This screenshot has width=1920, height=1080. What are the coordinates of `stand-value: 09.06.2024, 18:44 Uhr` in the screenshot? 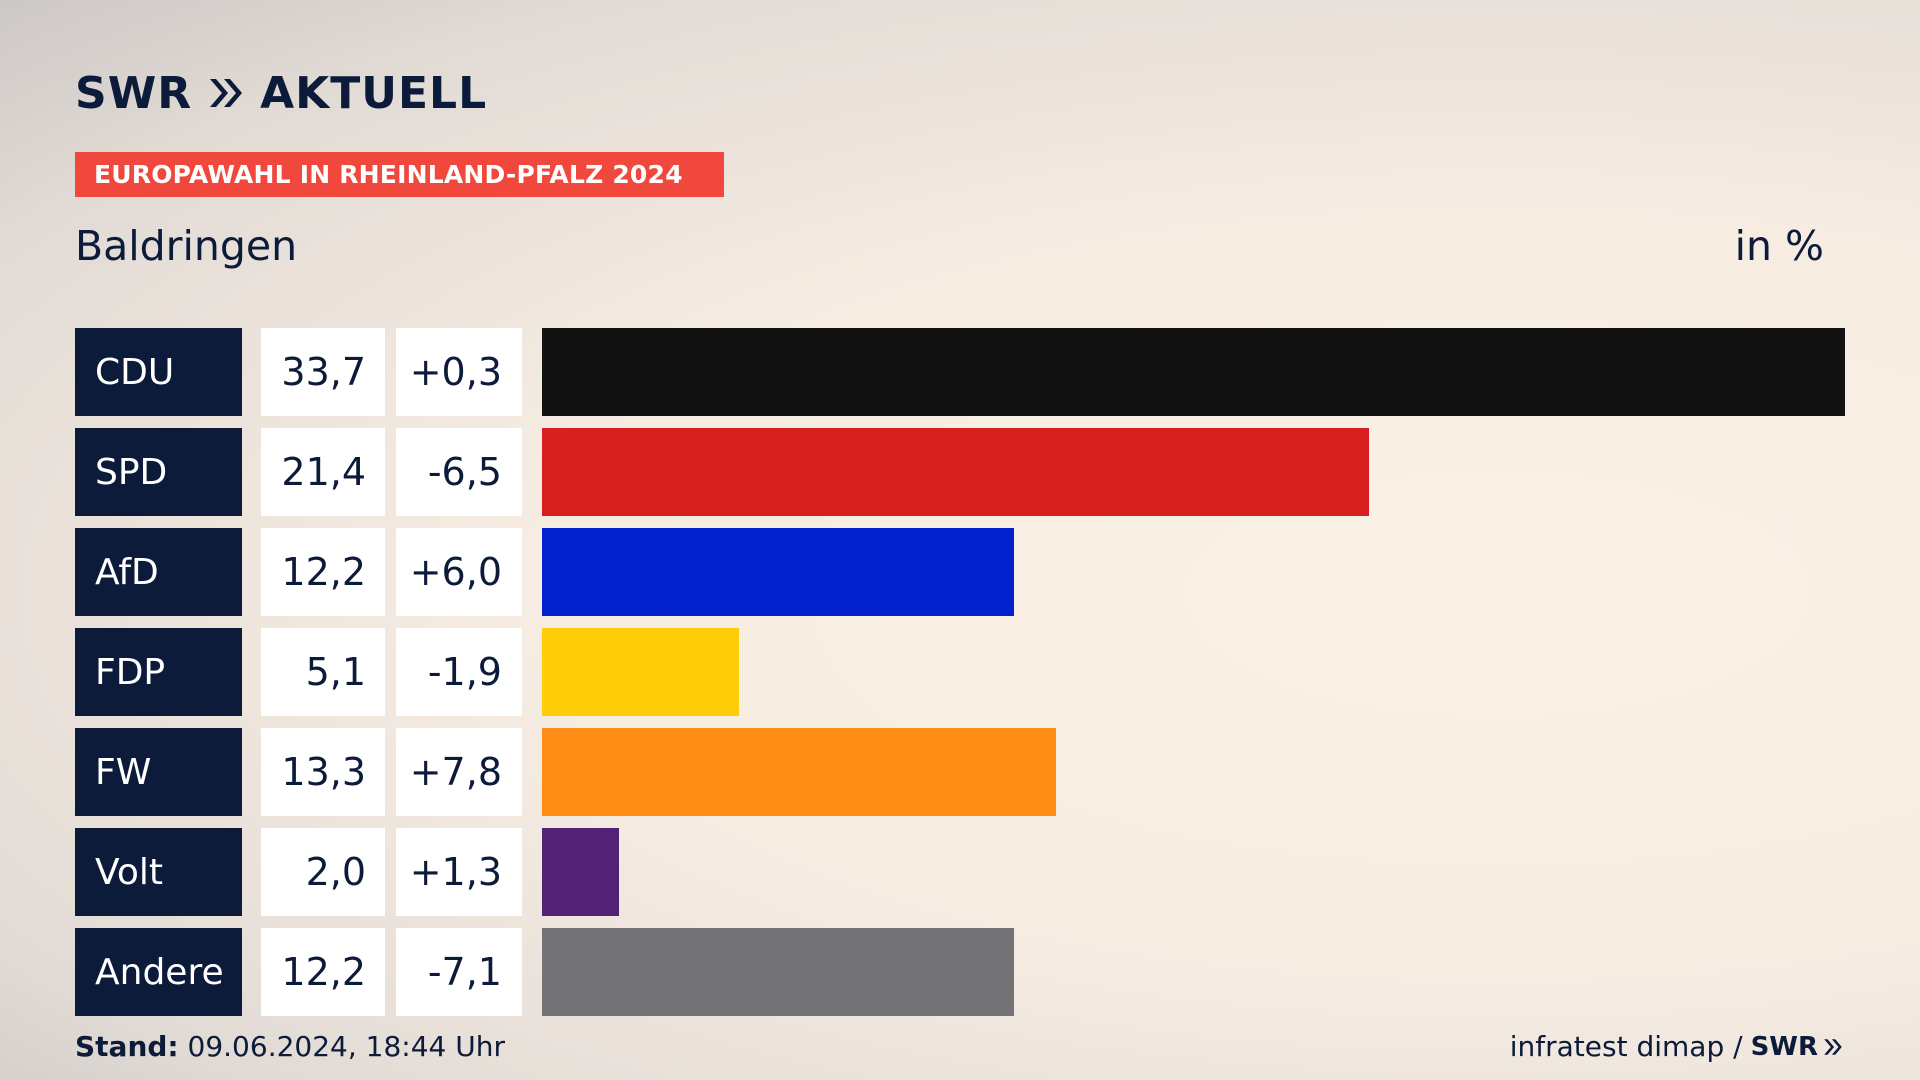 It's located at (346, 1046).